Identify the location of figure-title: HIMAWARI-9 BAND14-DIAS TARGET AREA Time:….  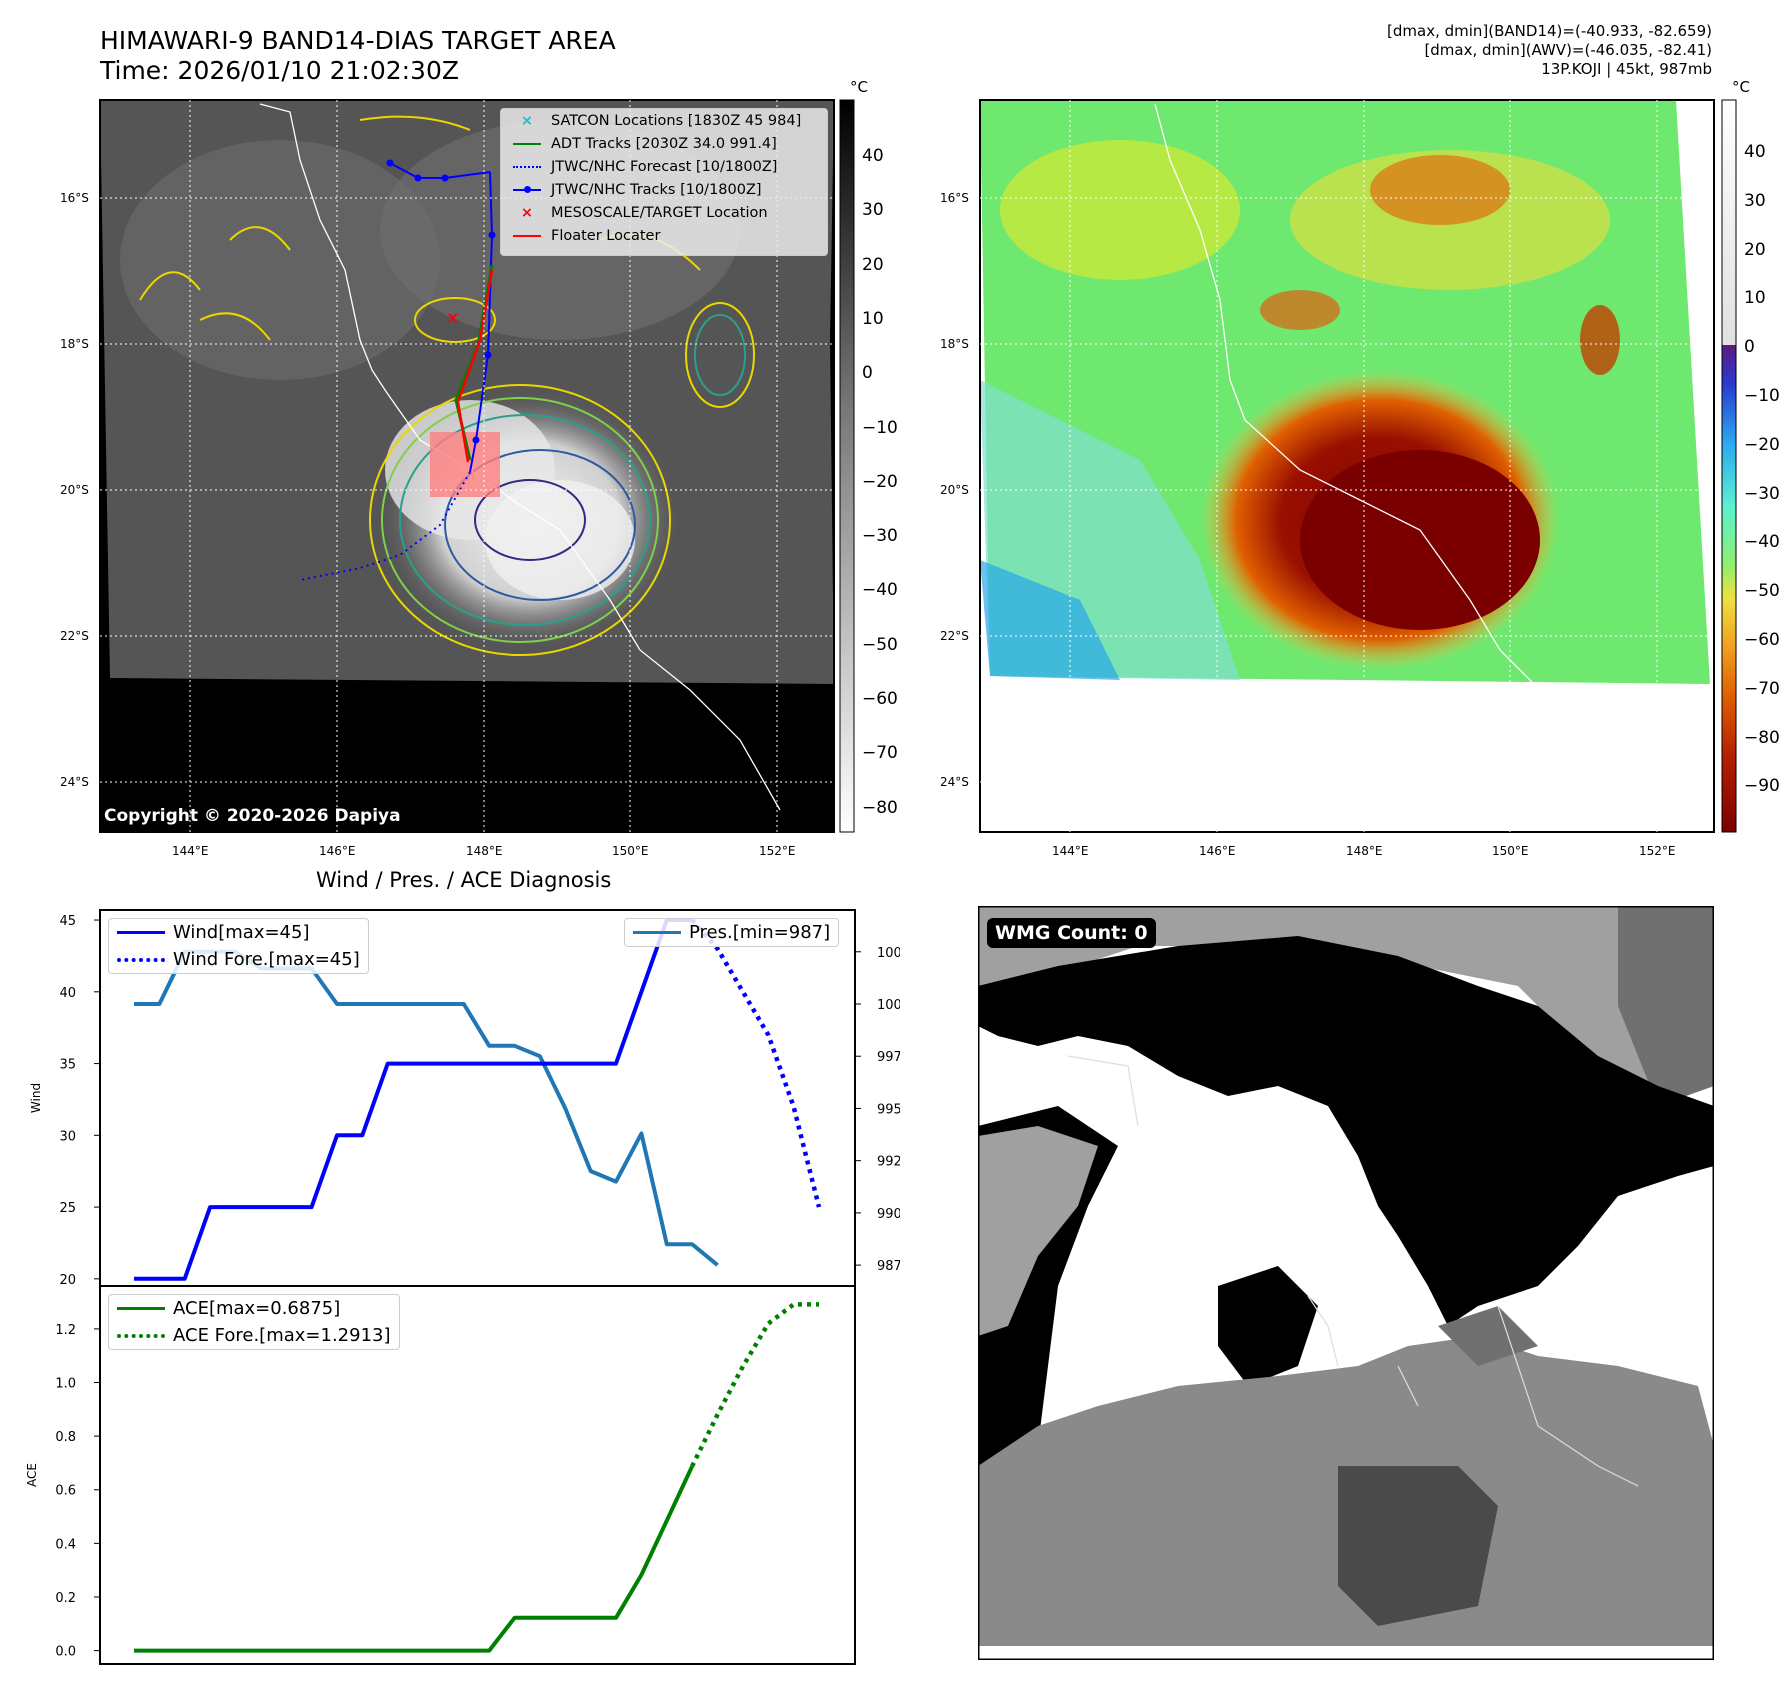
(358, 55).